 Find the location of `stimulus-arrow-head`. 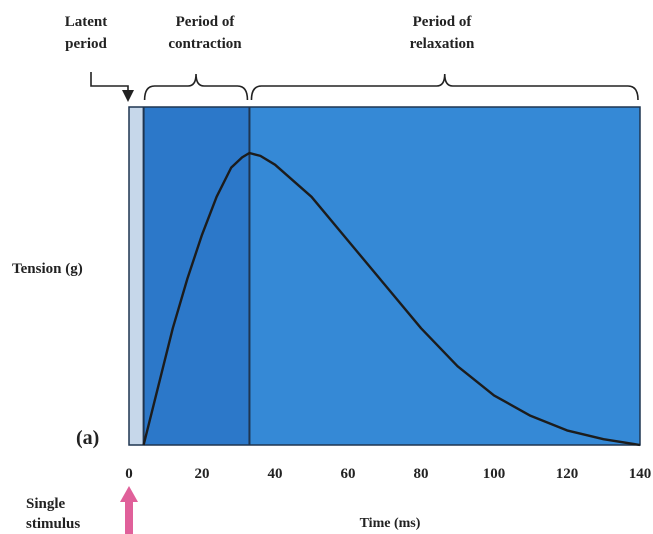

stimulus-arrow-head is located at coordinates (129, 494).